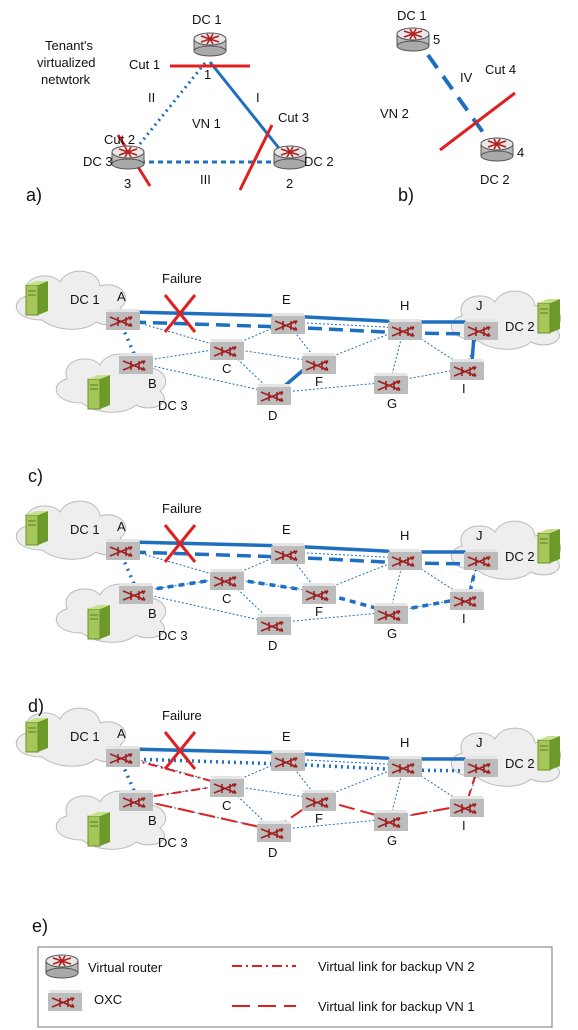 Image resolution: width=578 pixels, height=1030 pixels. I want to click on cut2-label: Cut 2, so click(119, 139).